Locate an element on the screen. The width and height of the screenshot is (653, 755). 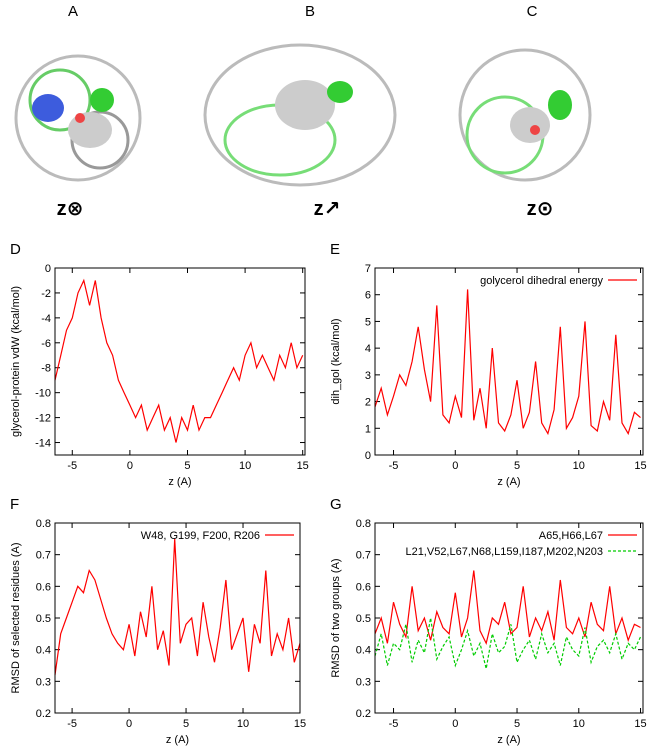
chart-panel-label: G is located at coordinates (336, 504).